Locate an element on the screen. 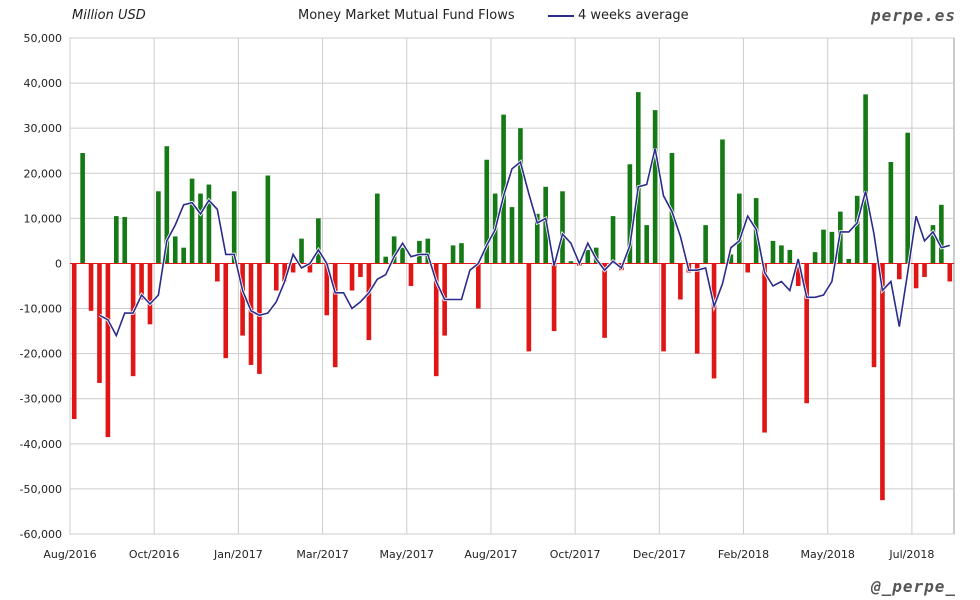 Image resolution: width=980 pixels, height=600 pixels. legend-line-swatch is located at coordinates (561, 15).